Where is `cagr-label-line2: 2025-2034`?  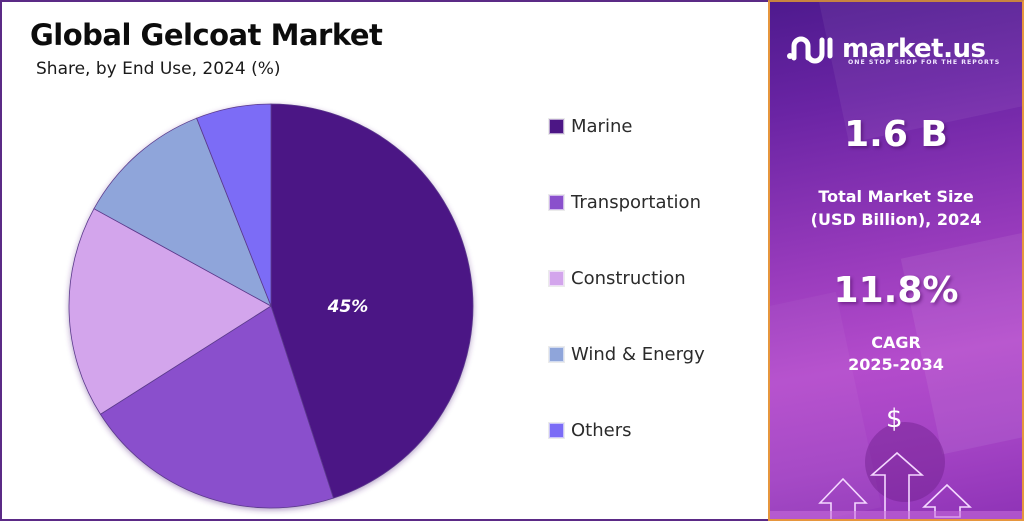
cagr-label-line2: 2025-2034 is located at coordinates (896, 364).